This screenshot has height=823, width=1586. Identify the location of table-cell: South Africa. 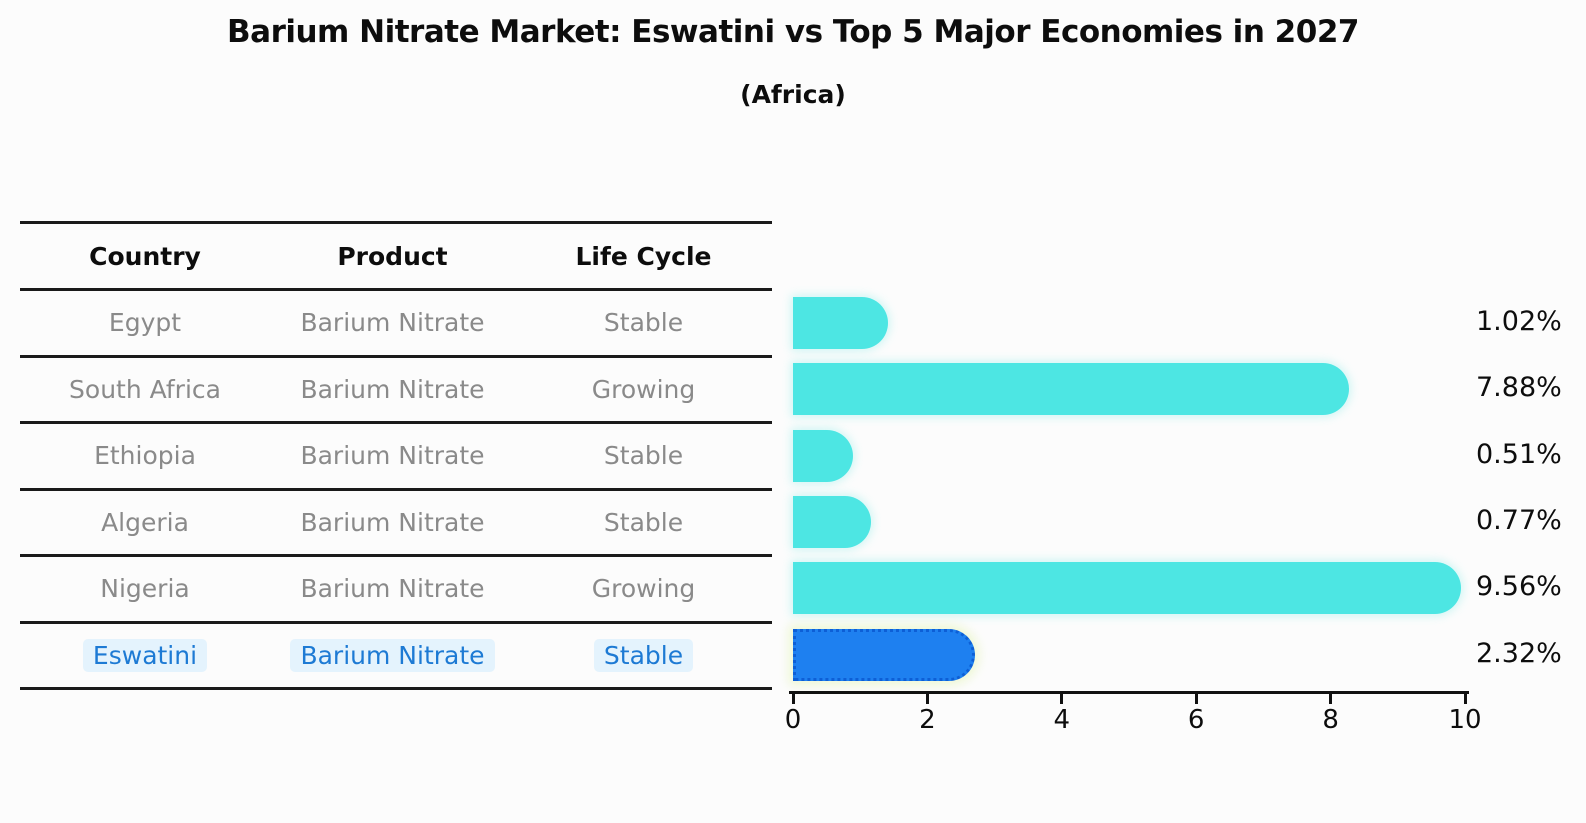
(145, 389).